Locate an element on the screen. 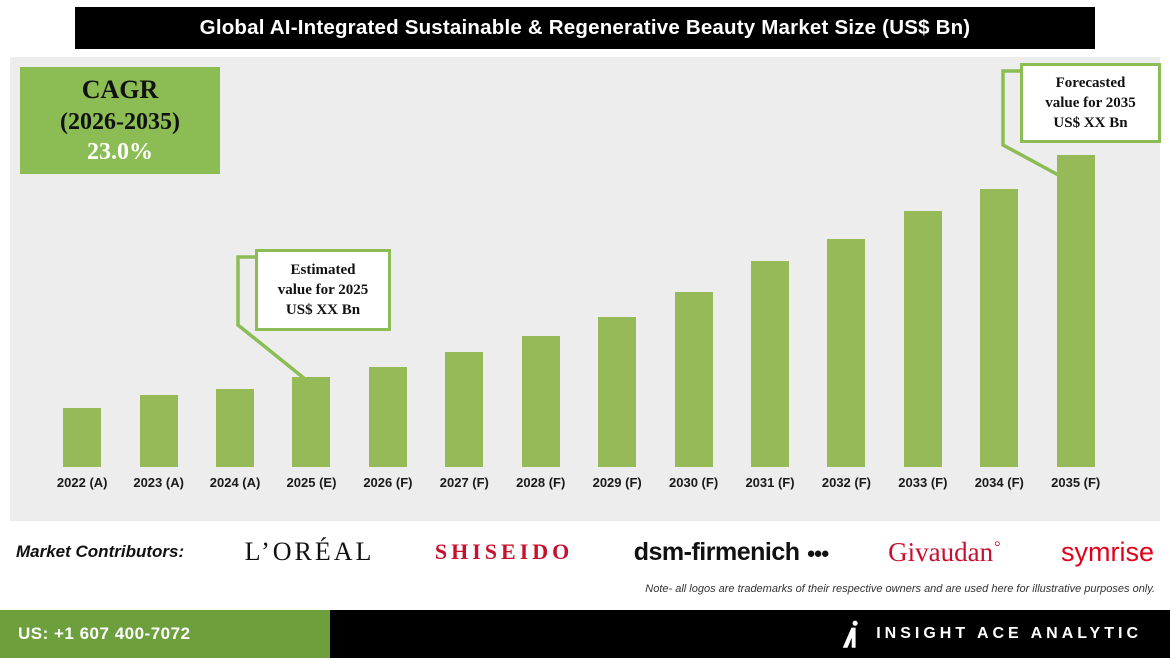 Image resolution: width=1170 pixels, height=658 pixels. brand-box: INSIGHT ACE ANALYTIC is located at coordinates (750, 634).